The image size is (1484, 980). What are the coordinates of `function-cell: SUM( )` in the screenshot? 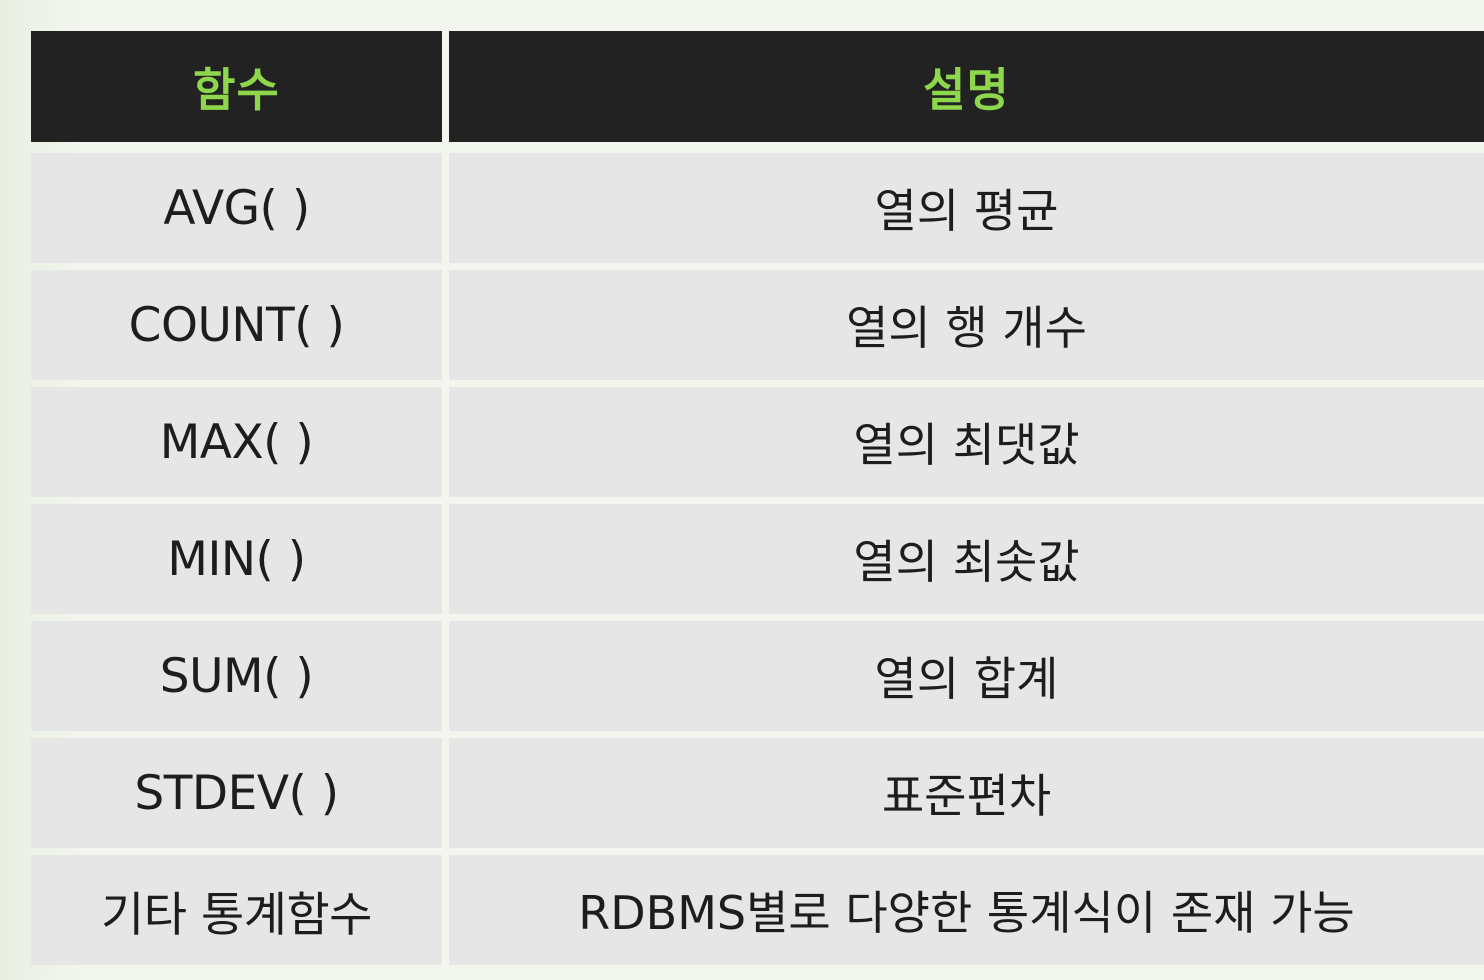 It's located at (236, 676).